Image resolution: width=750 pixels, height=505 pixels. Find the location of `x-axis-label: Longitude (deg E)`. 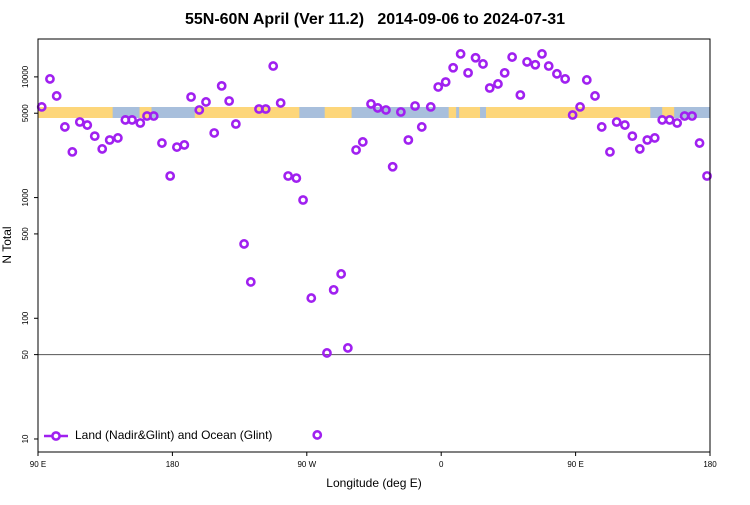

x-axis-label: Longitude (deg E) is located at coordinates (373, 483).